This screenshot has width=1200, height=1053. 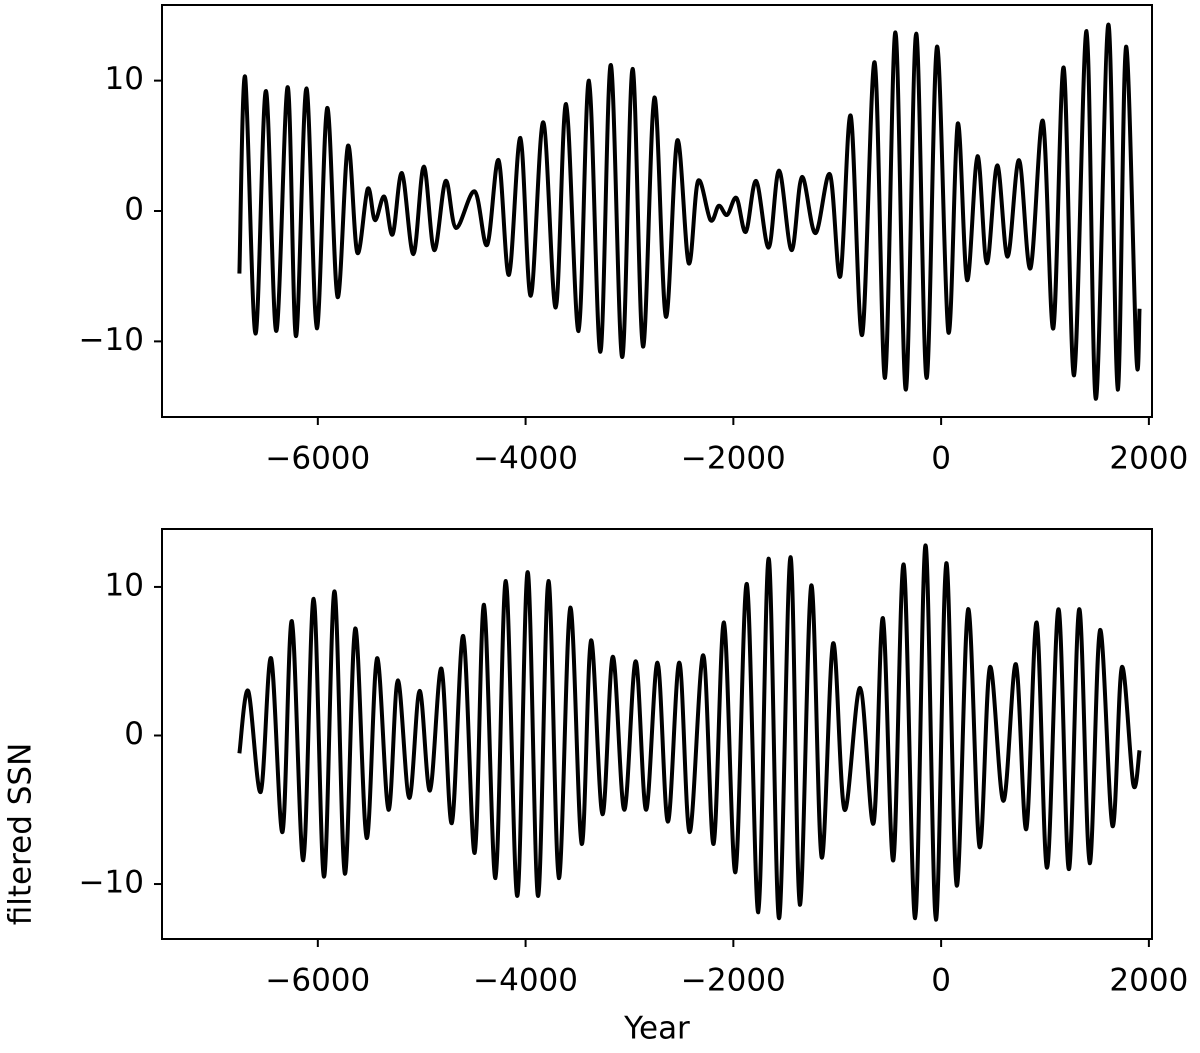 What do you see at coordinates (21, 834) in the screenshot?
I see `y-axis-label: filtered SSN` at bounding box center [21, 834].